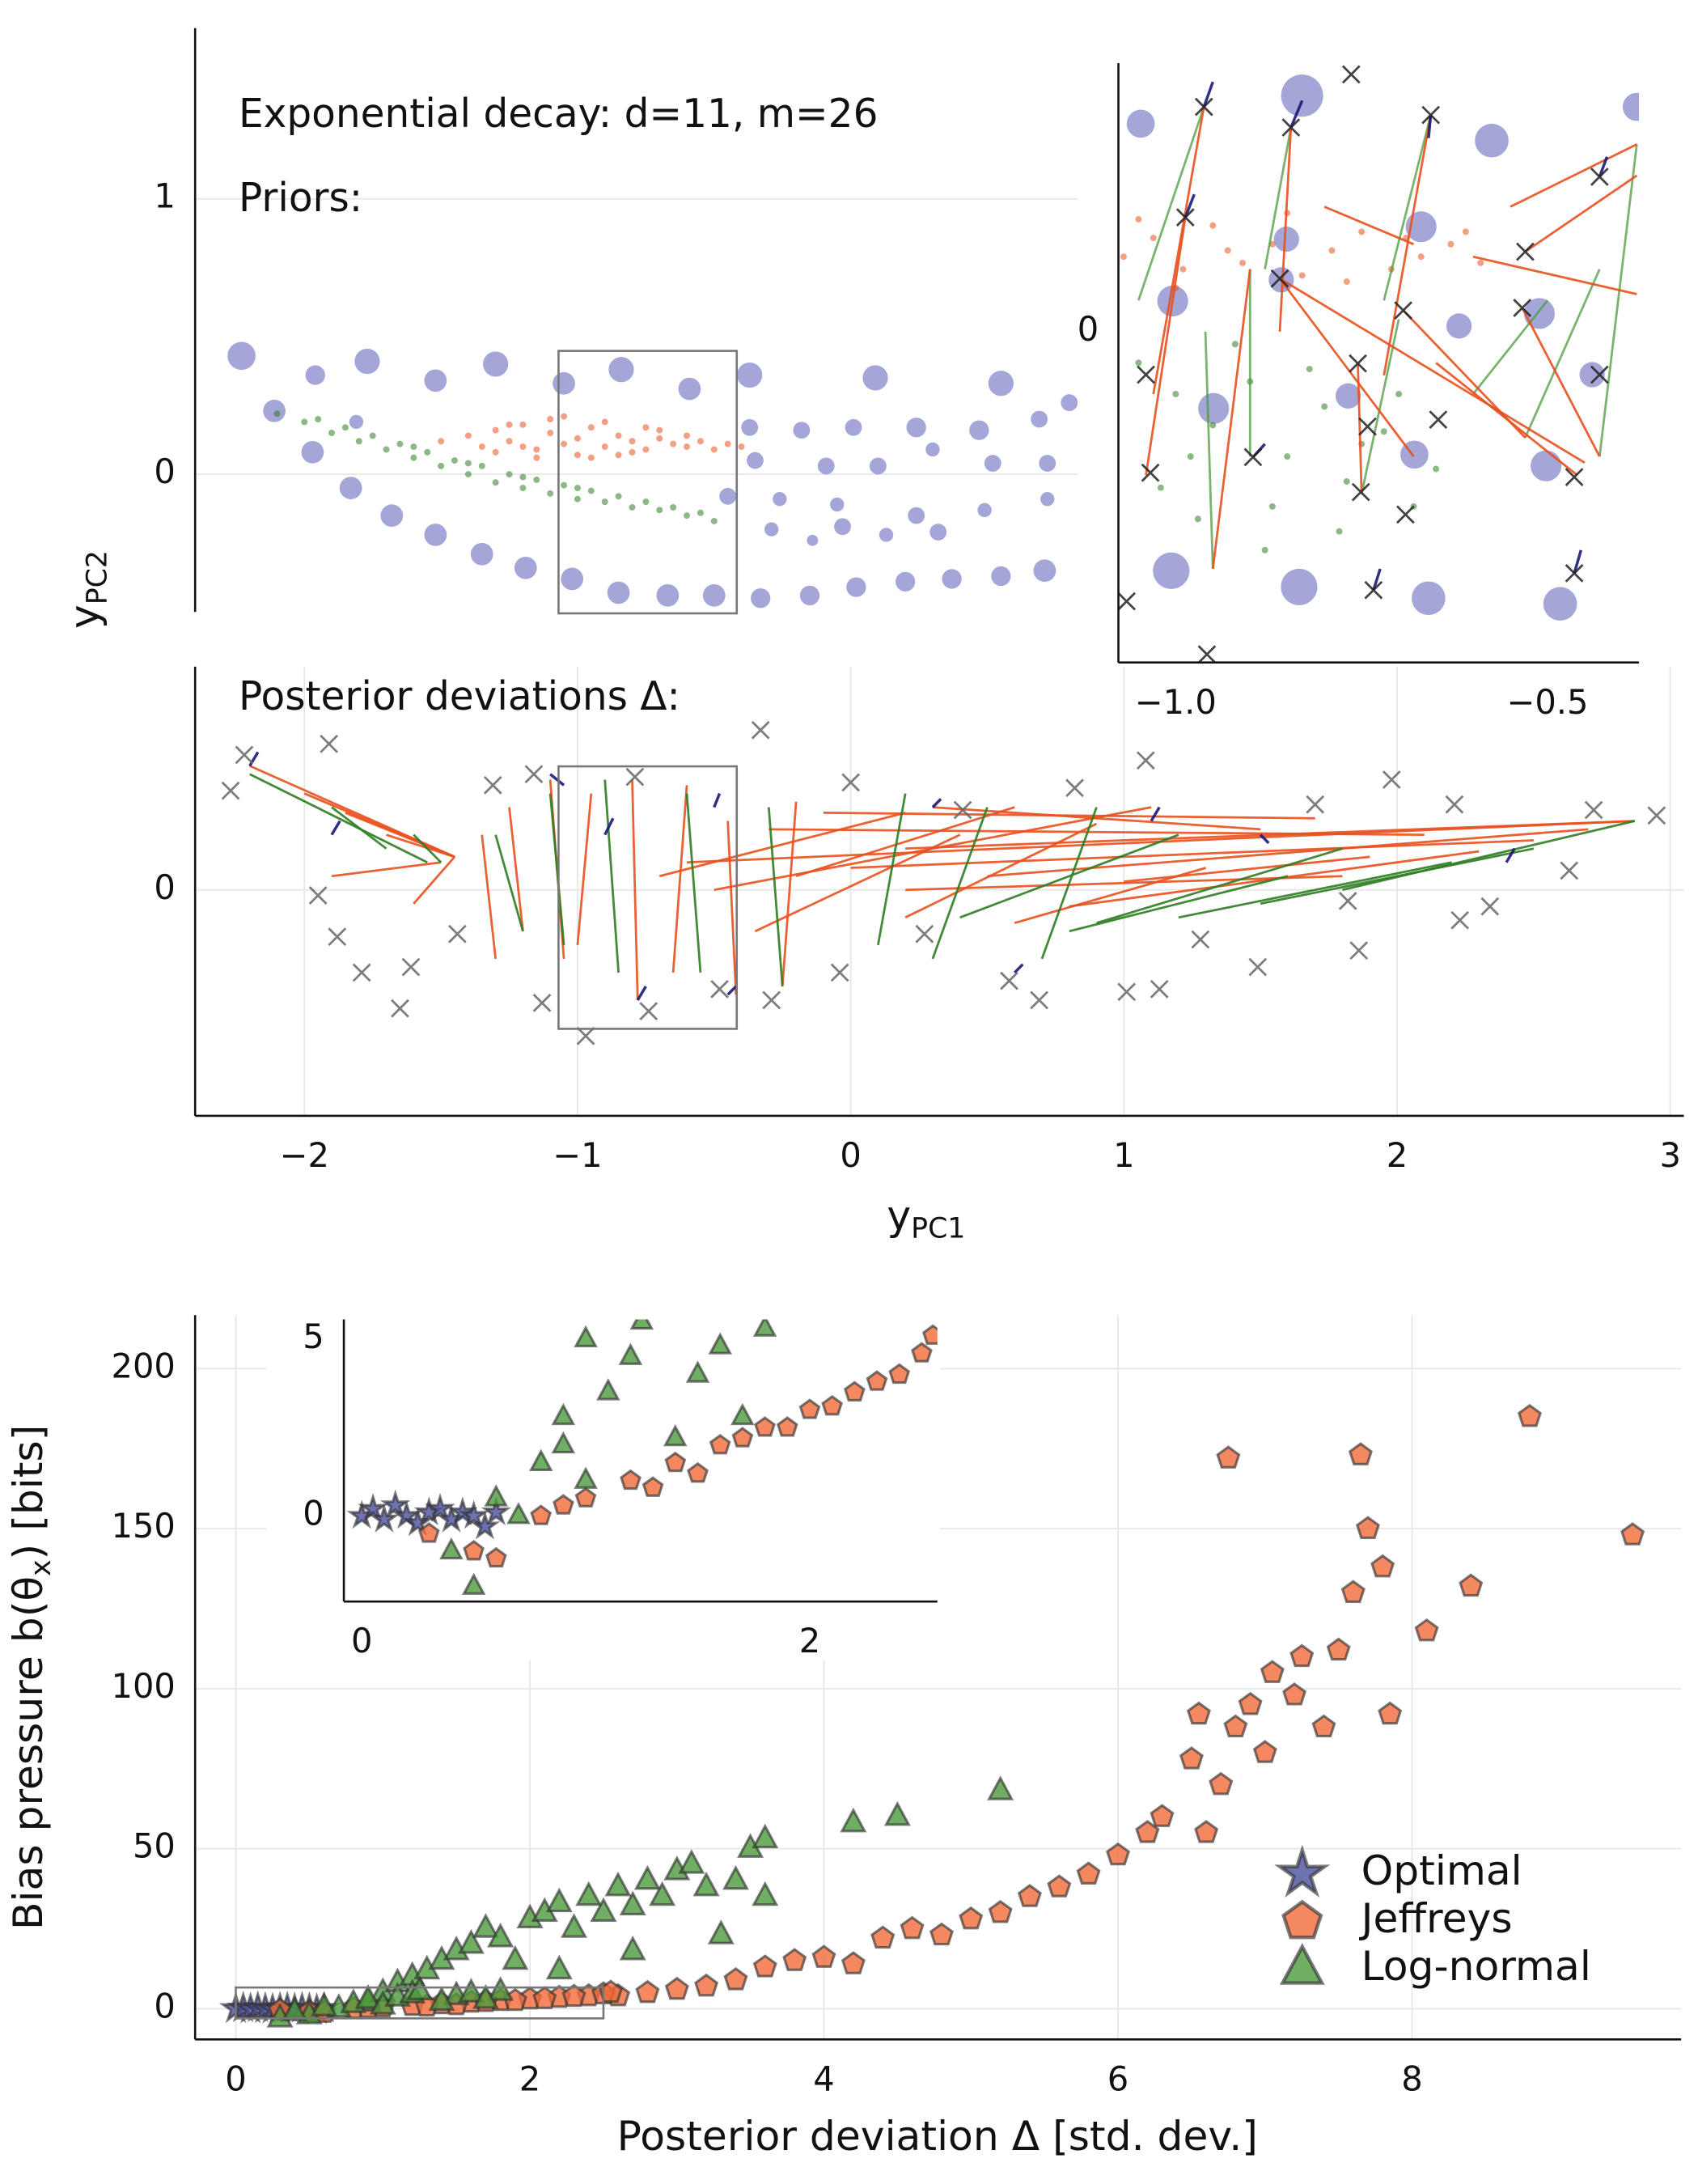 Image resolution: width=1698 pixels, height=2184 pixels. I want to click on label-part: PC1, so click(938, 1228).